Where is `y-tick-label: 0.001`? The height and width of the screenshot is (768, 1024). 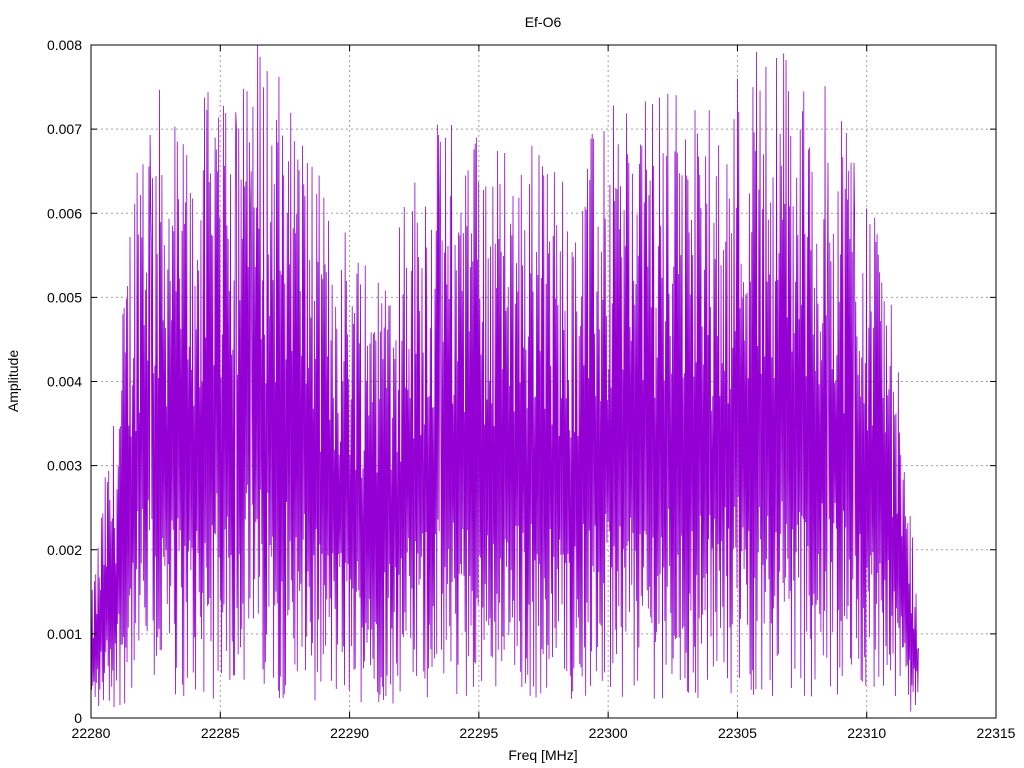 y-tick-label: 0.001 is located at coordinates (64, 634).